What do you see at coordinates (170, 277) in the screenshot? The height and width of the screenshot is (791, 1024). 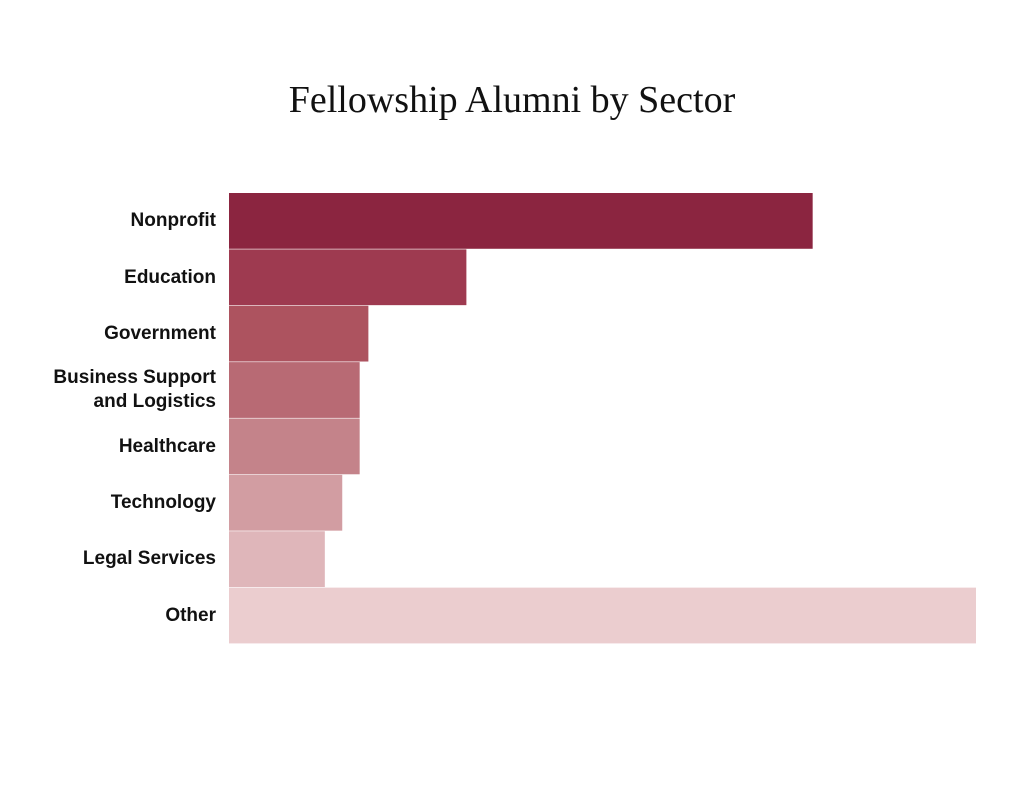 I see `category-label: Education` at bounding box center [170, 277].